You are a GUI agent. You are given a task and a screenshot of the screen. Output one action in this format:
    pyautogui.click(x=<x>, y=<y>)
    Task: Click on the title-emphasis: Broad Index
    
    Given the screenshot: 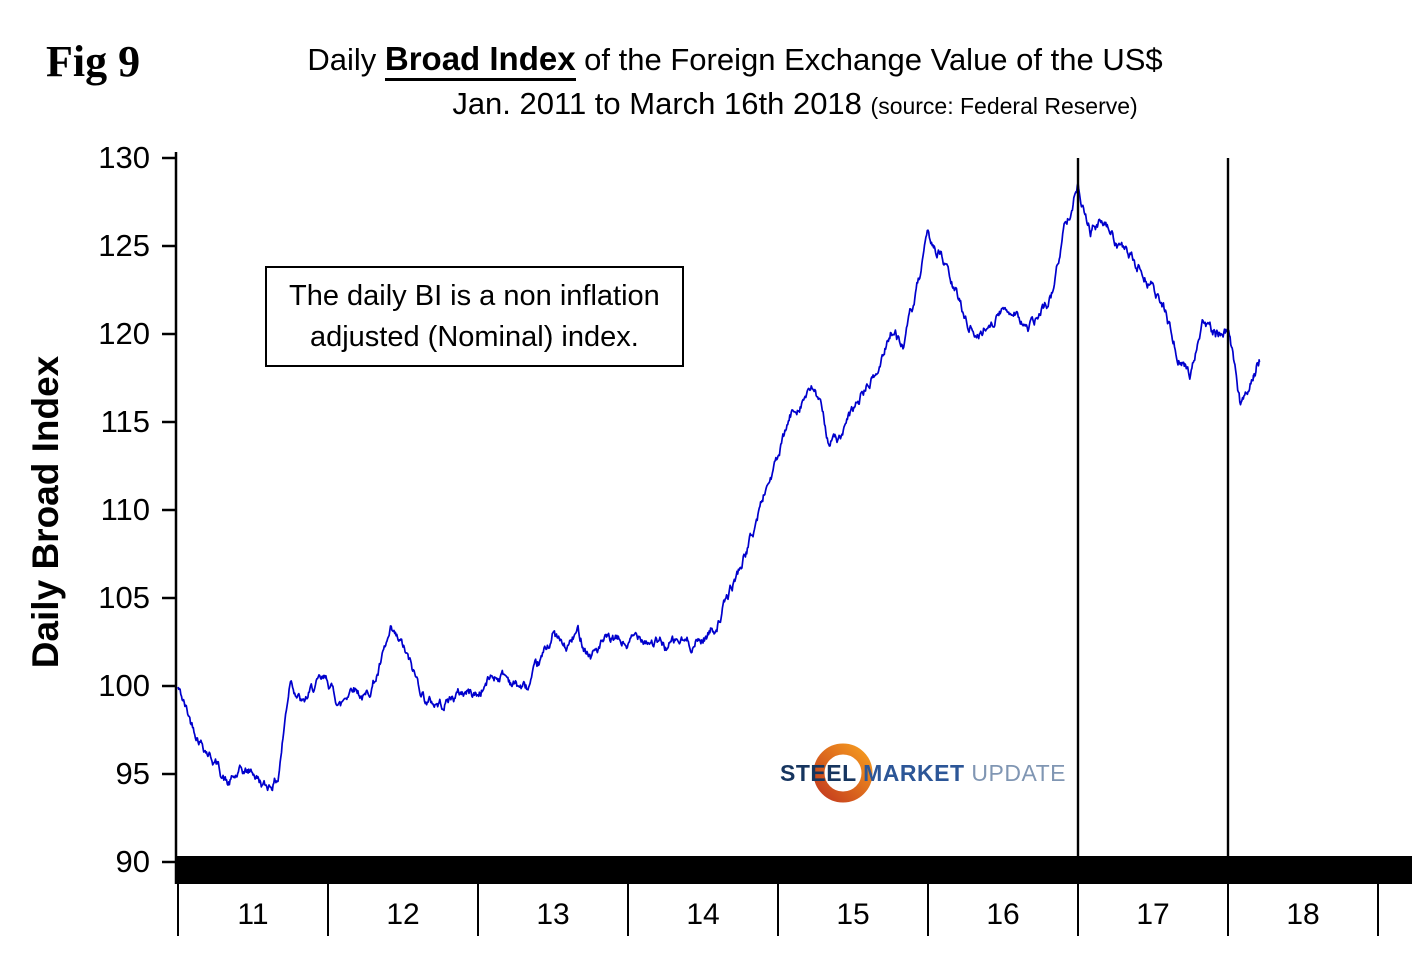 What is the action you would take?
    pyautogui.click(x=480, y=60)
    